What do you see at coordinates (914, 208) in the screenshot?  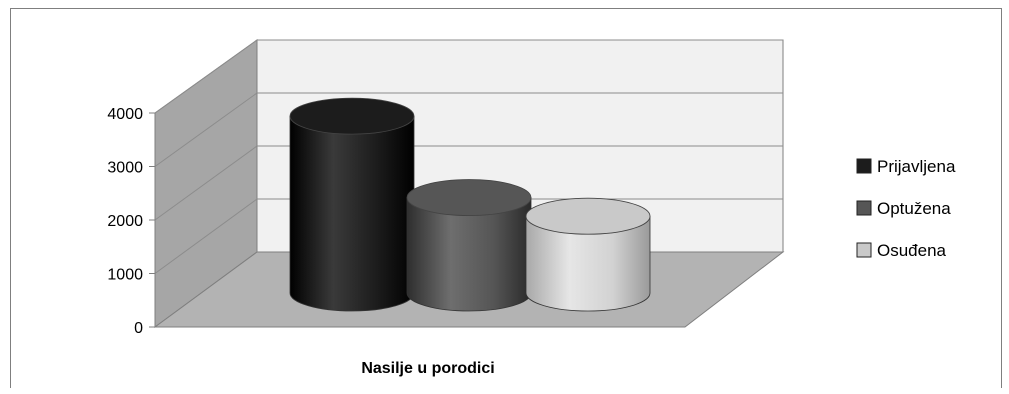 I see `legend-label: Optužena` at bounding box center [914, 208].